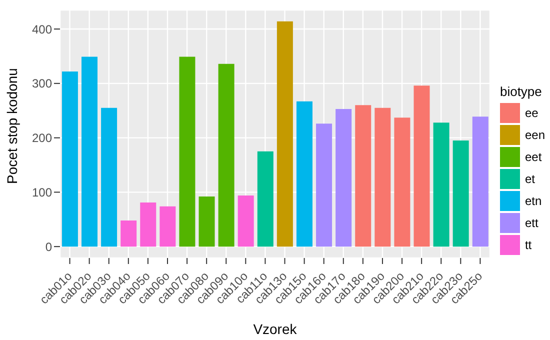 This screenshot has width=550, height=340. Describe the element at coordinates (528, 245) in the screenshot. I see `legend-label: tt` at that location.